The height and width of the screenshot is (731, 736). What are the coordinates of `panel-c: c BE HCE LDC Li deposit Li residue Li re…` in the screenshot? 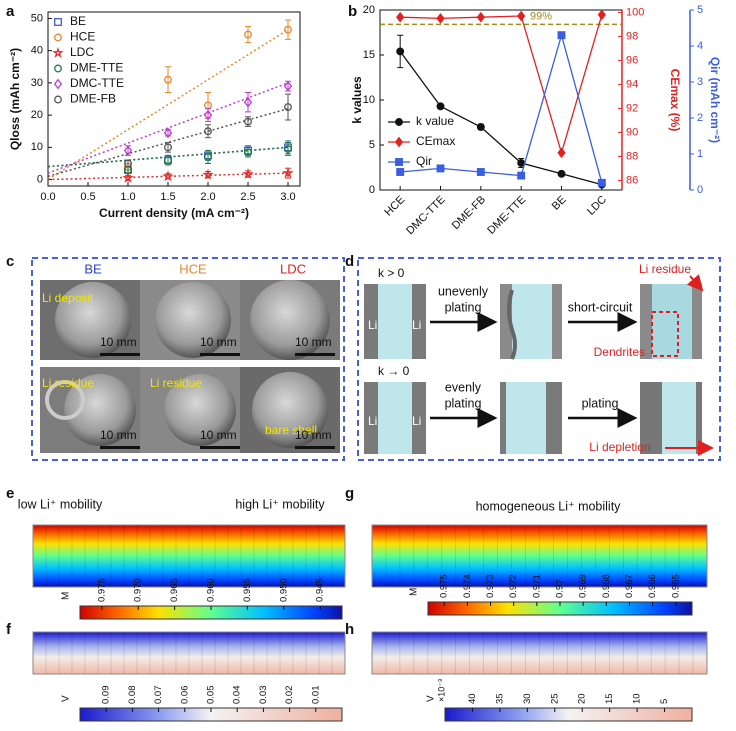 It's located at (175, 357).